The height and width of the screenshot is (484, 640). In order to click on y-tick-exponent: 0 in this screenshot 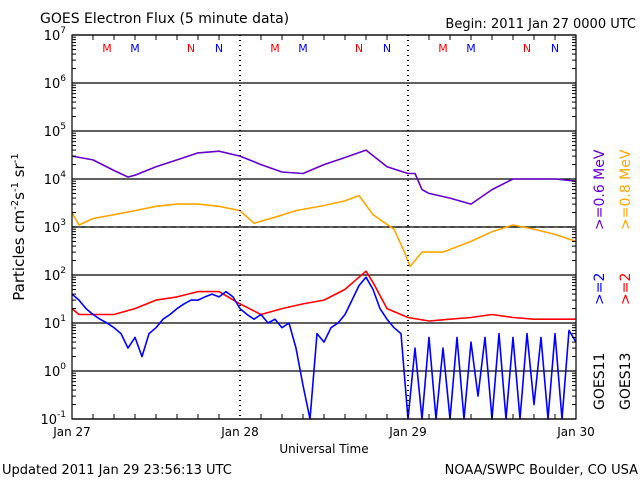, I will do `click(63, 367)`.